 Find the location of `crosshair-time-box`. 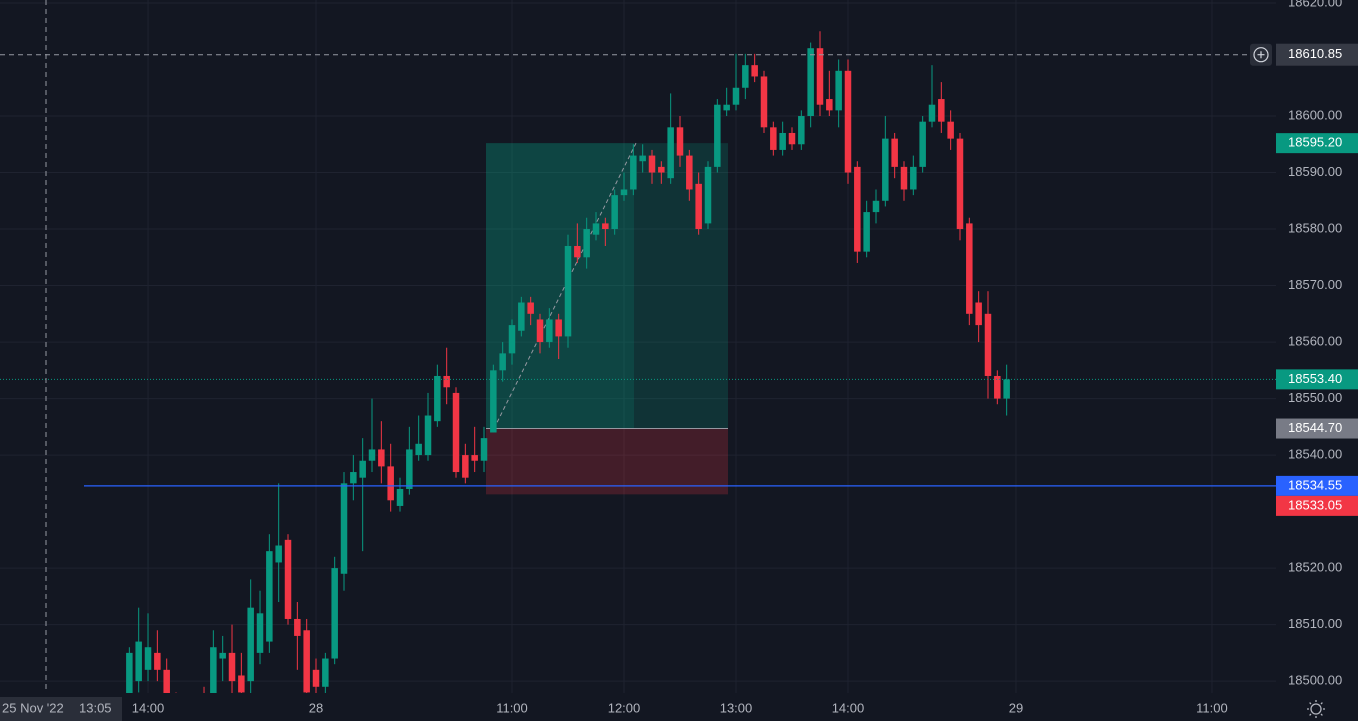

crosshair-time-box is located at coordinates (61, 709).